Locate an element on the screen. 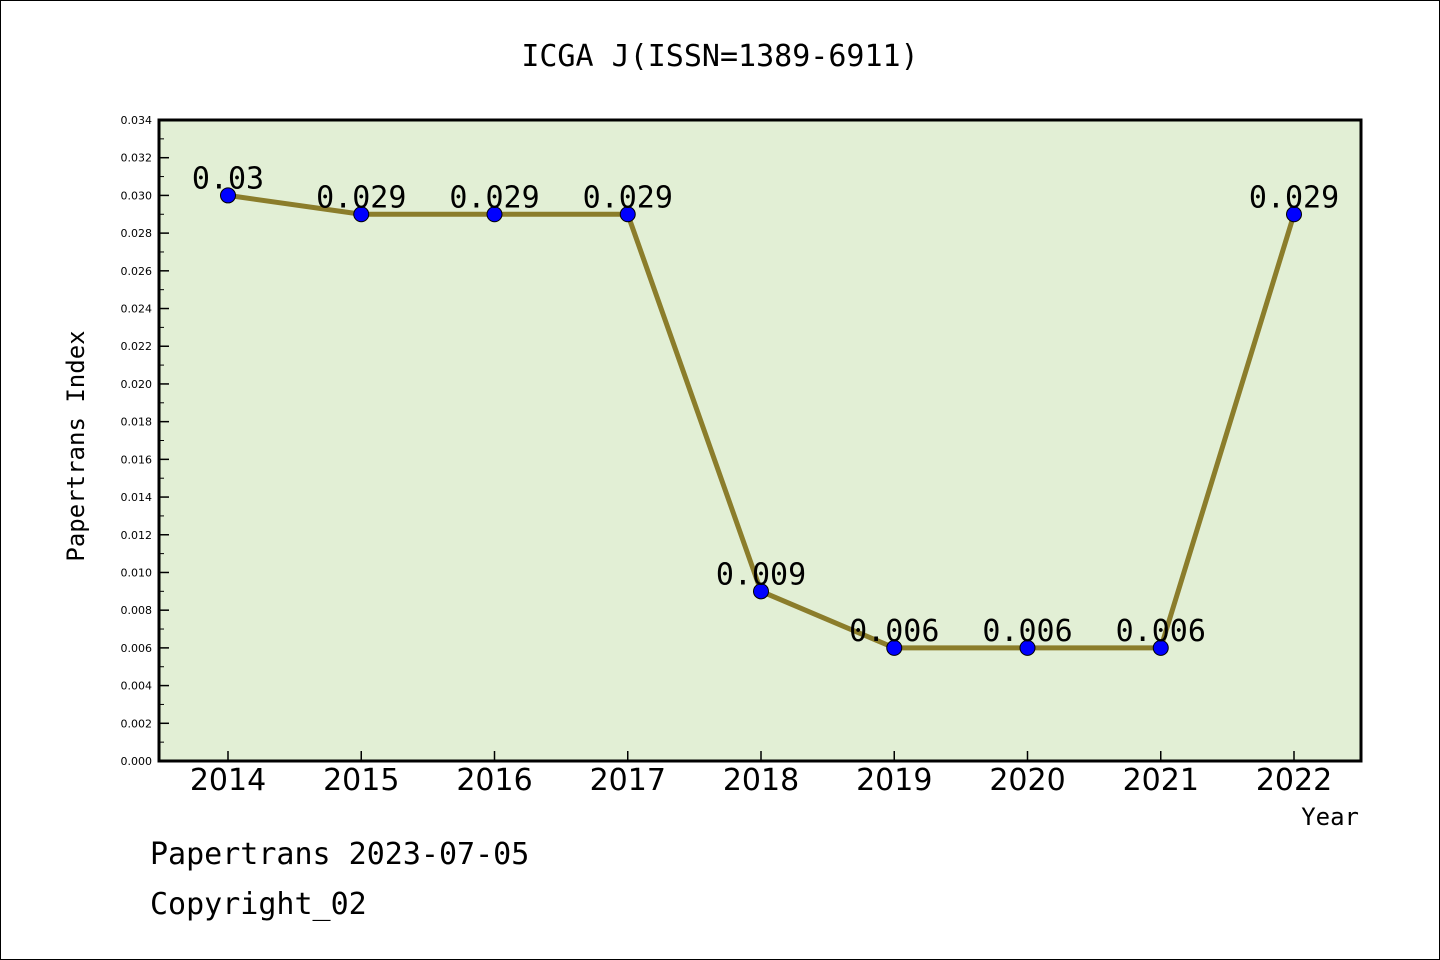  y-tick-label: 0.016 is located at coordinates (137, 459).